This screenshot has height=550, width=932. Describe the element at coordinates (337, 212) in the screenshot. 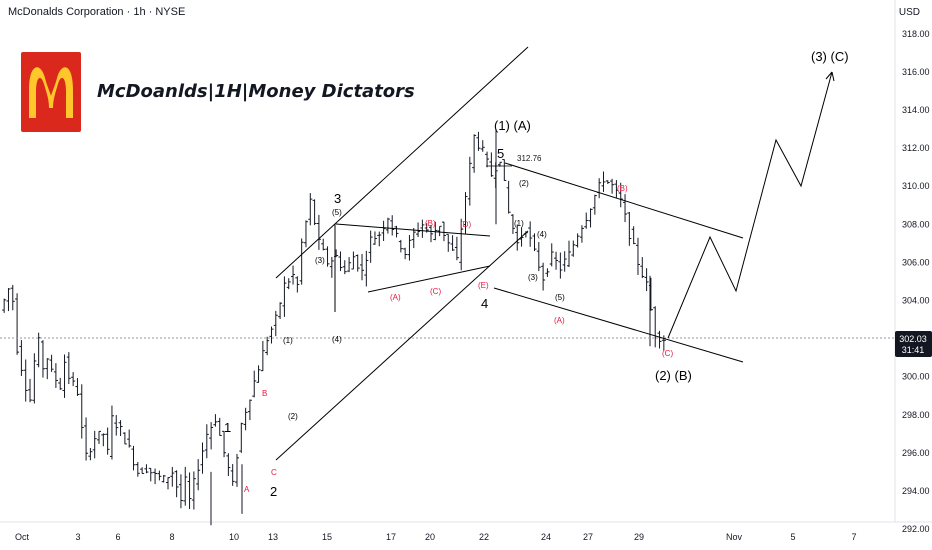

I see `subwave-label-5: (5)` at that location.